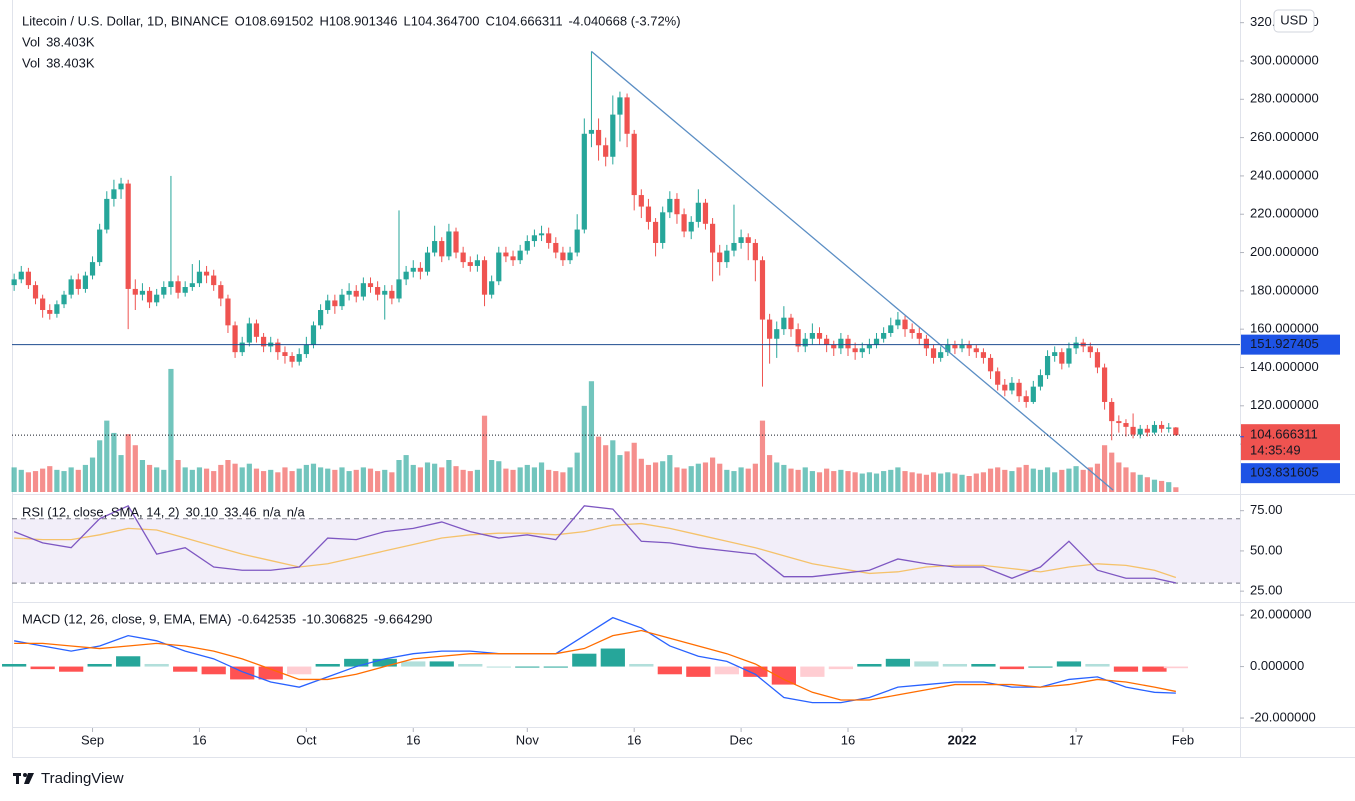 This screenshot has width=1355, height=801. What do you see at coordinates (1284, 174) in the screenshot?
I see `y-tick-label: 240.000000` at bounding box center [1284, 174].